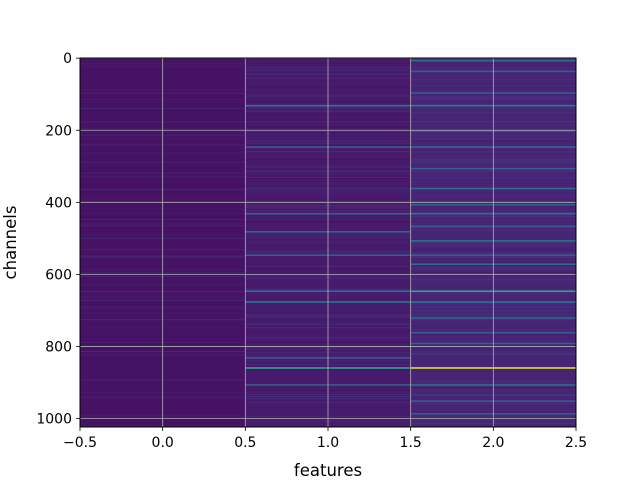 The image size is (640, 480). I want to click on x-axis-label: features, so click(328, 470).